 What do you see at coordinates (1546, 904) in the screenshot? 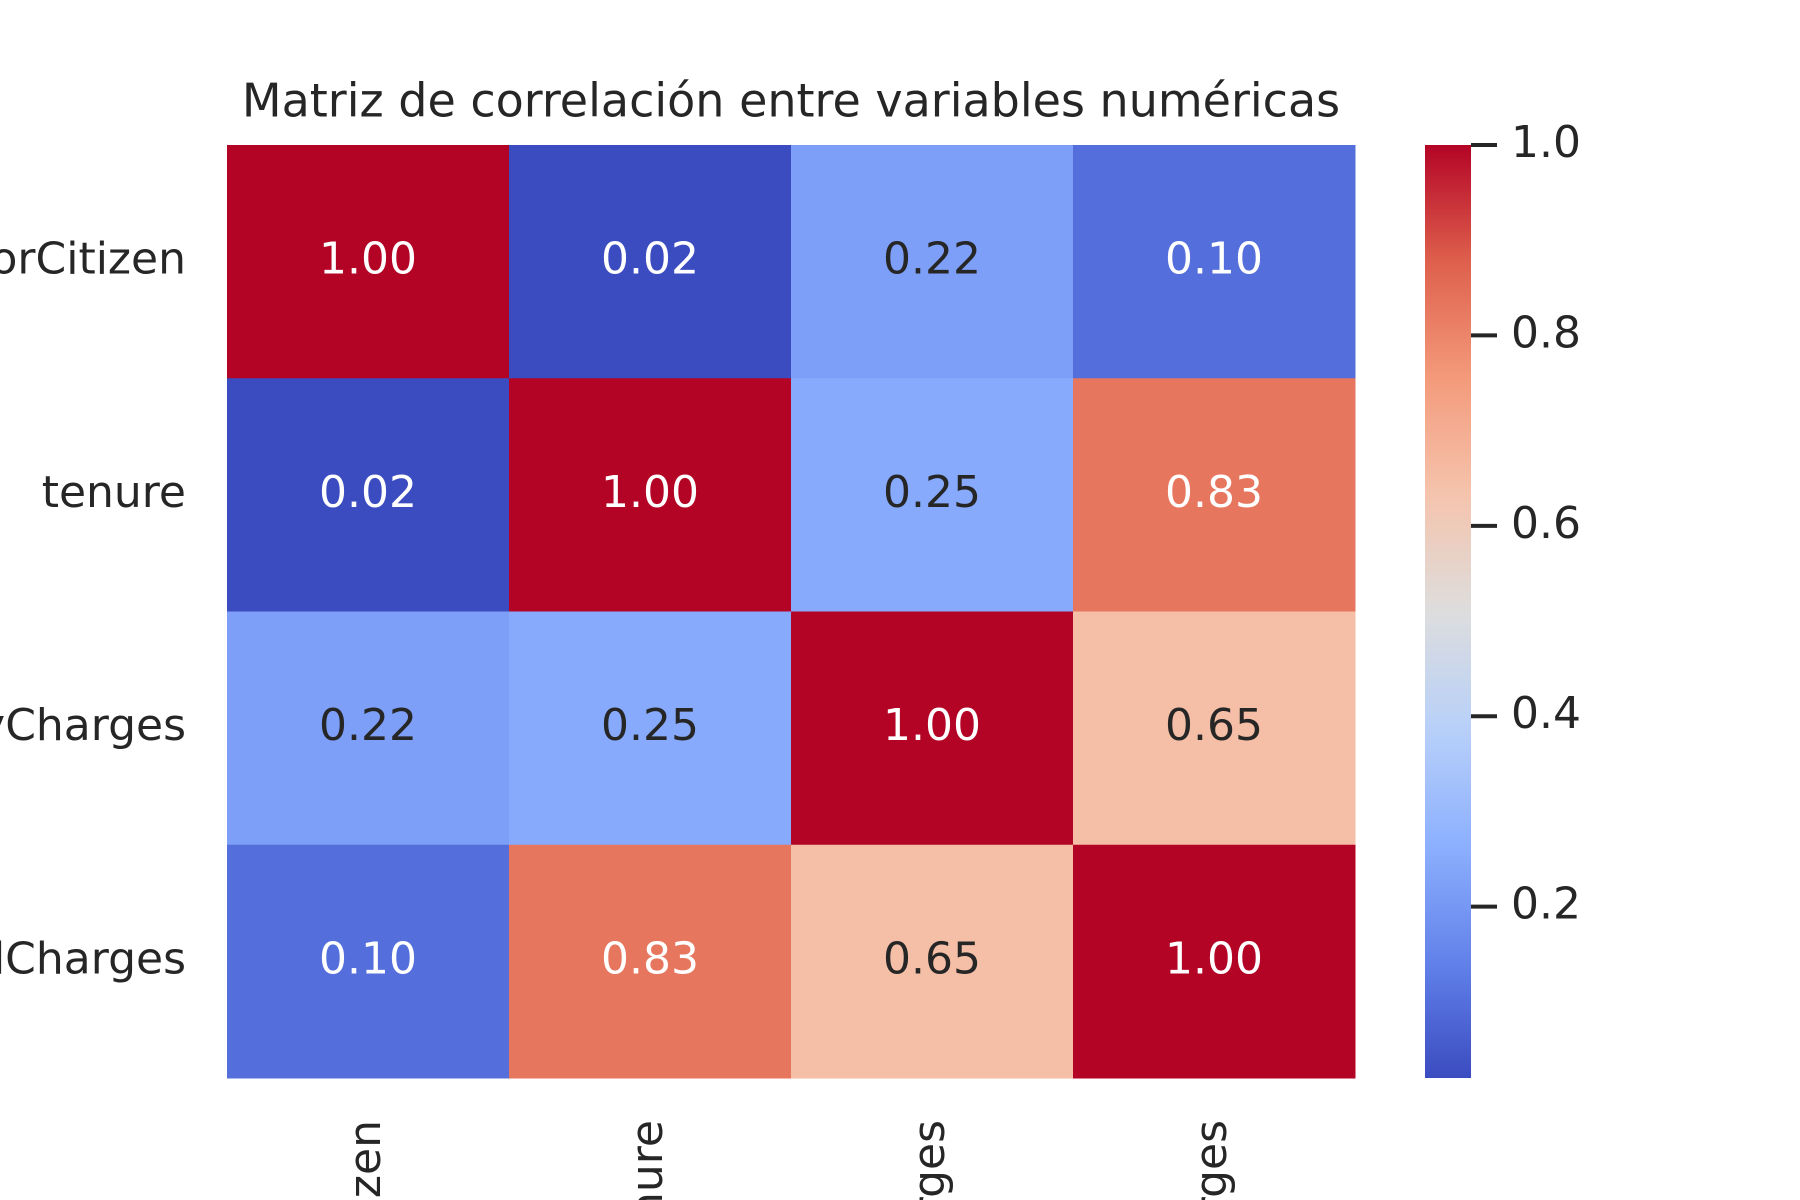
I see `colorbar-tick-label: 0.2` at bounding box center [1546, 904].